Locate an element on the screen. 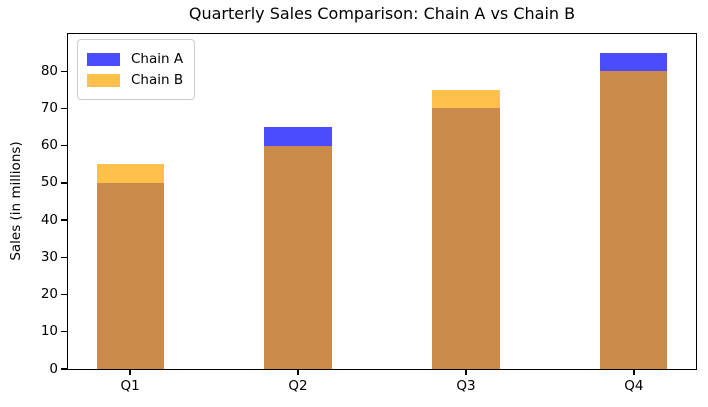  bar-q4-chain-b is located at coordinates (634, 220).